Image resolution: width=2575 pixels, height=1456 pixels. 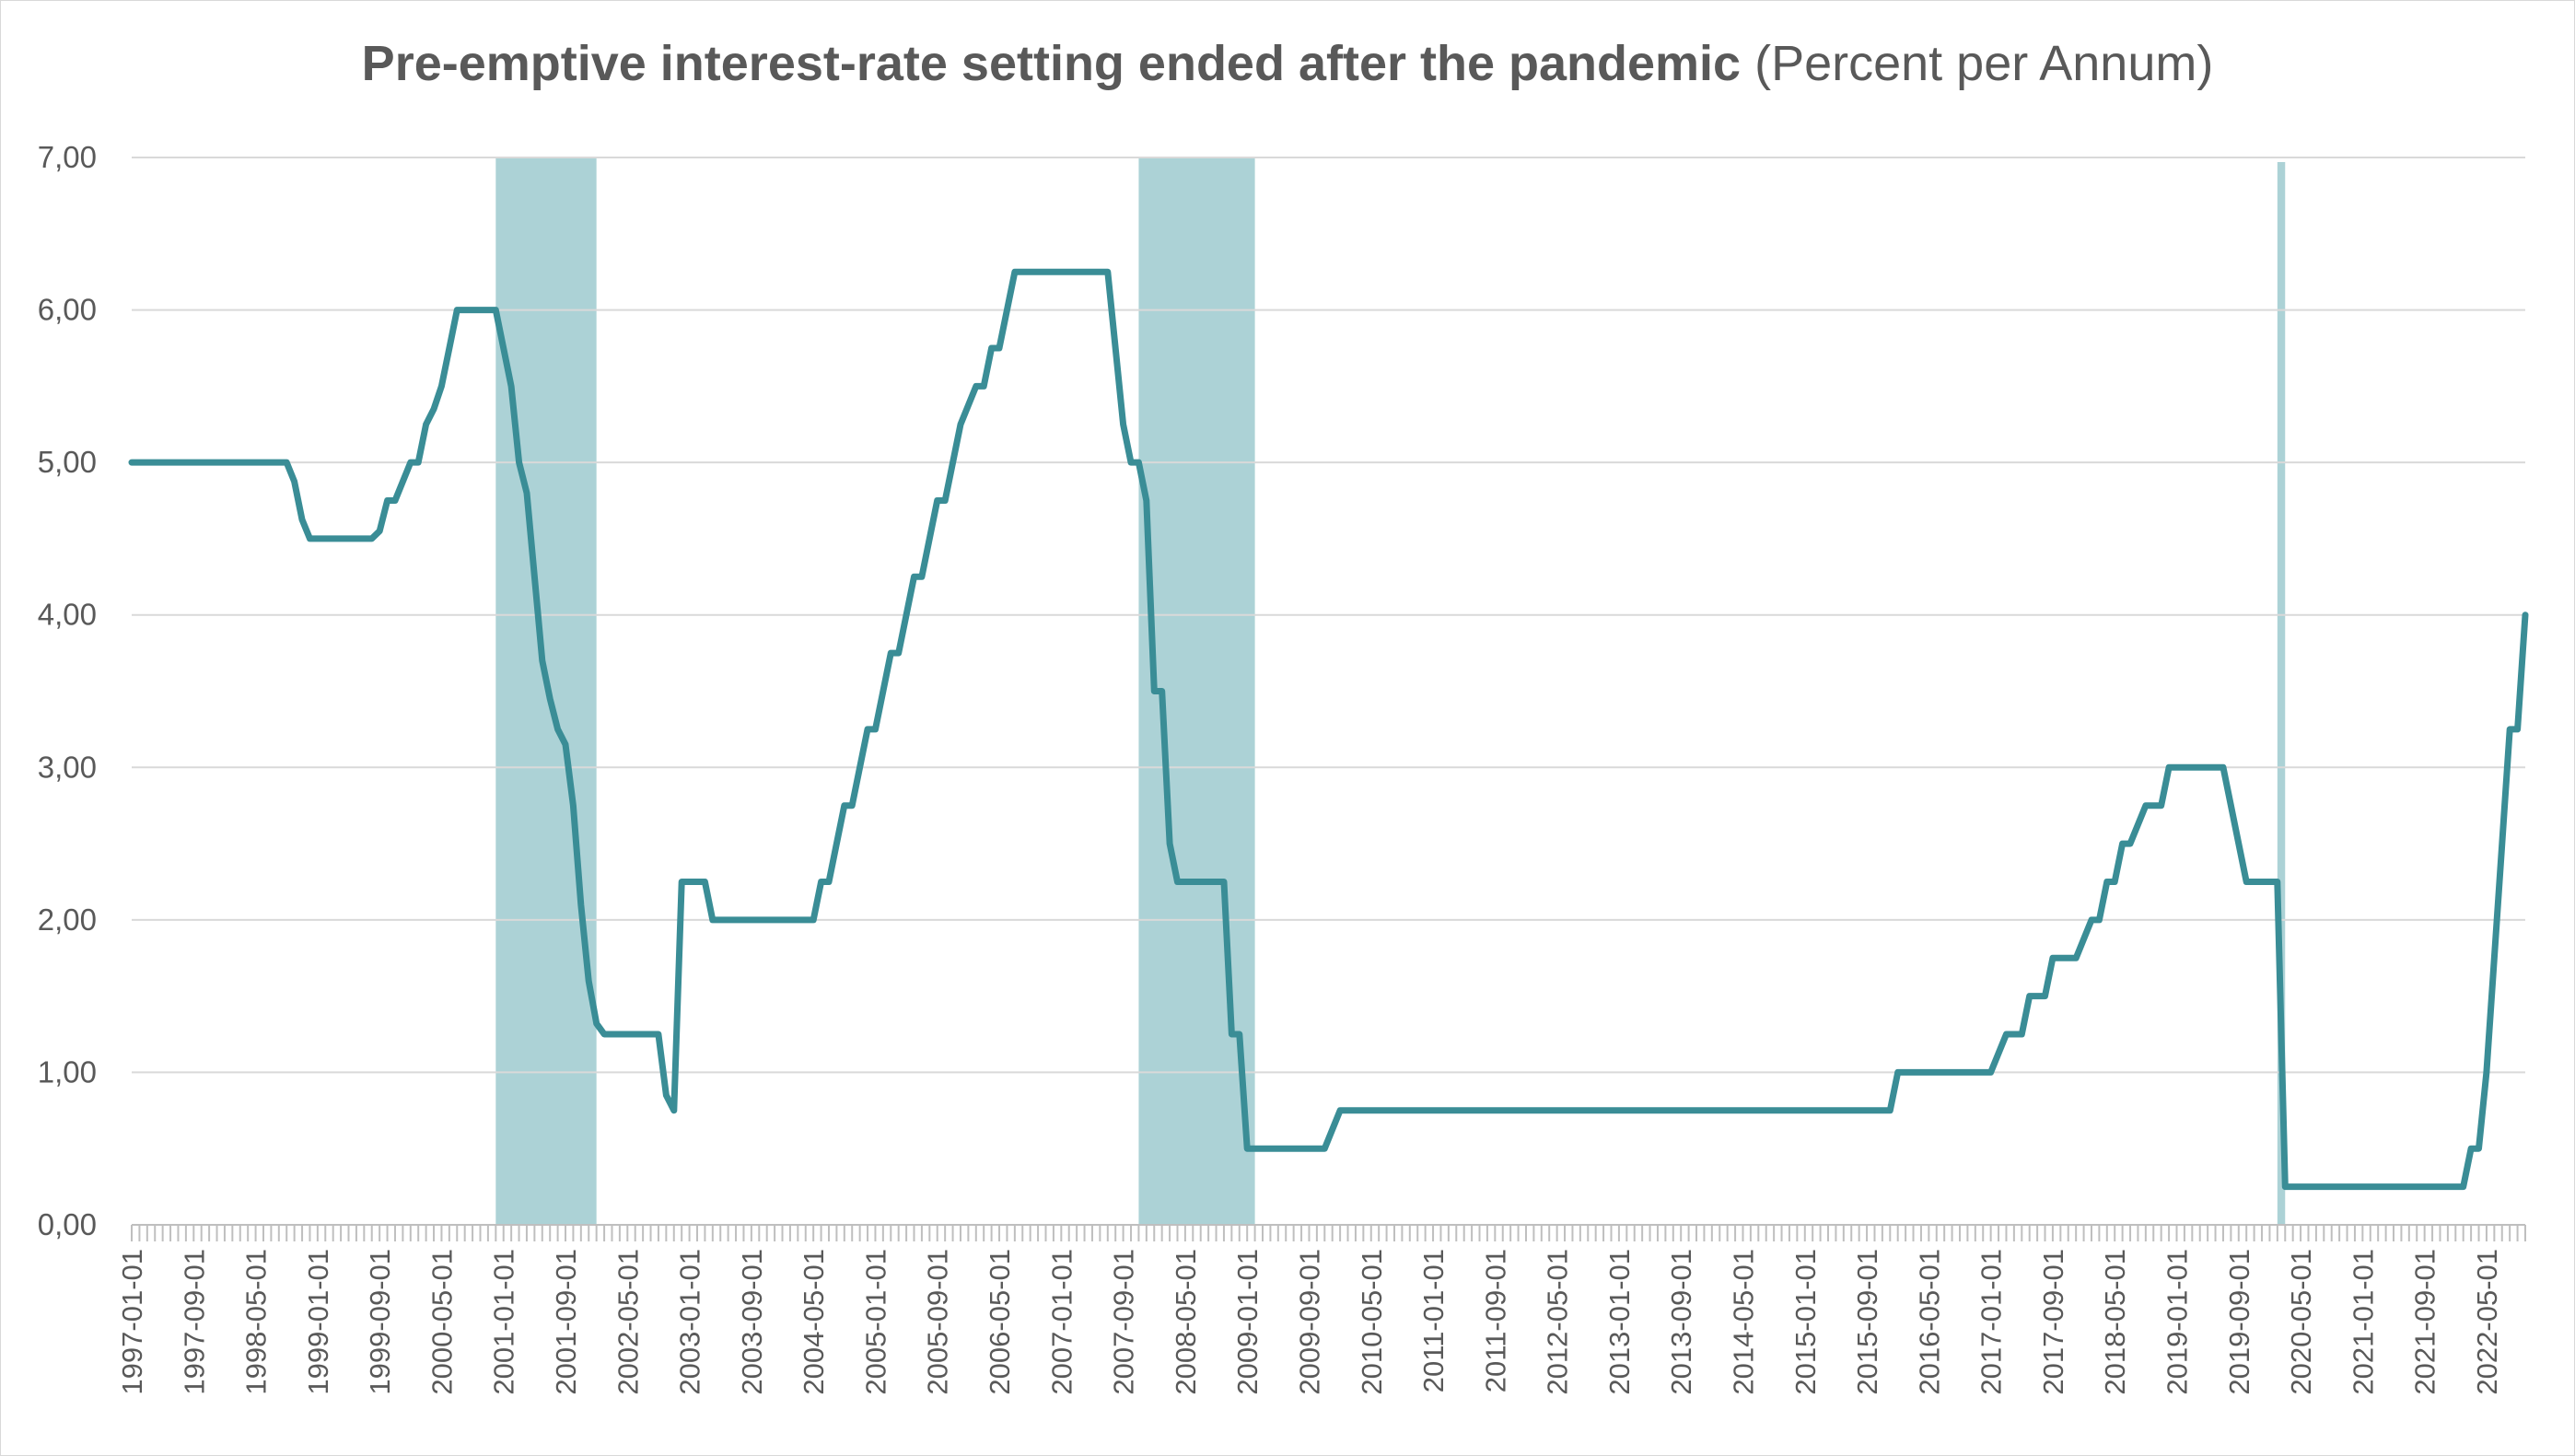 I want to click on x-tick-label: 2017-09-01, so click(x=2053, y=1322).